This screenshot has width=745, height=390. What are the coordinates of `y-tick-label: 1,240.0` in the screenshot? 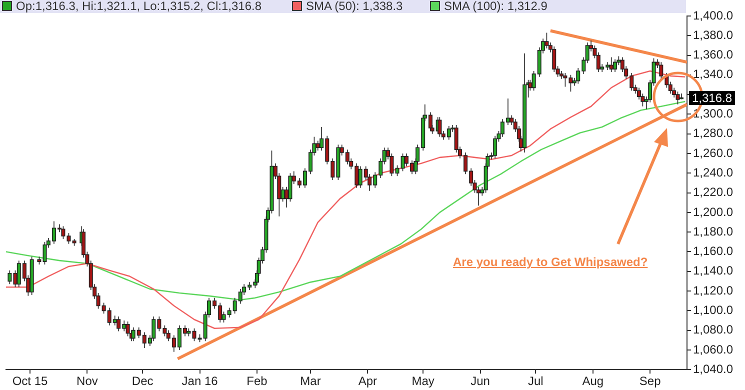 It's located at (713, 172).